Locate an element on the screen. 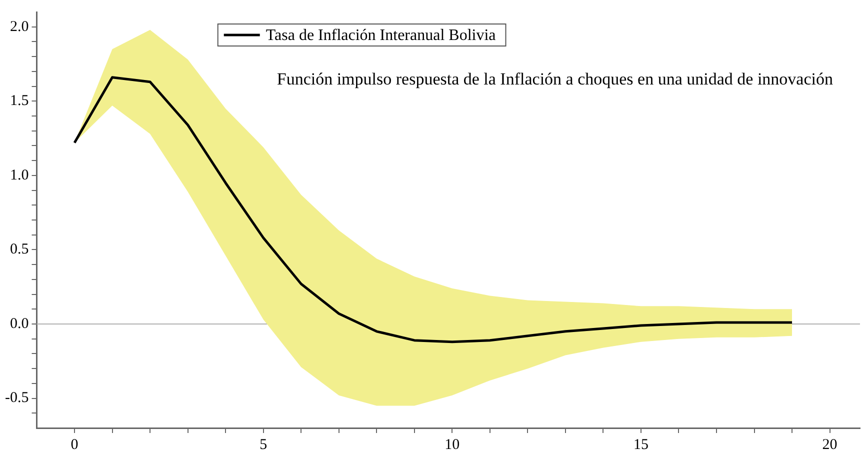 This screenshot has height=457, width=862. x-tick-label: 15 is located at coordinates (640, 444).